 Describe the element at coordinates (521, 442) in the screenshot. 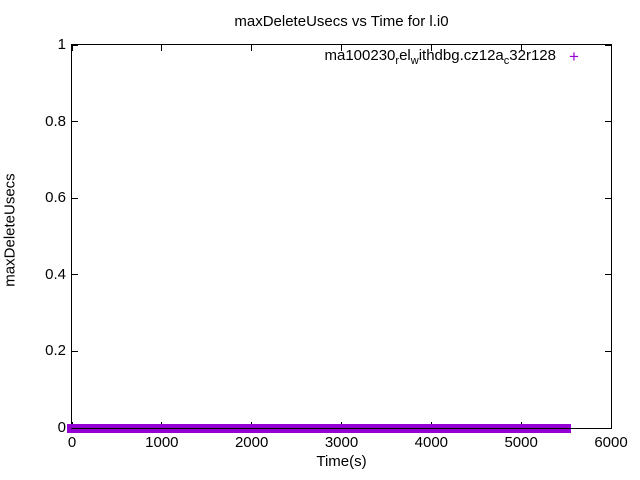

I see `x-tick-label: 5000` at that location.